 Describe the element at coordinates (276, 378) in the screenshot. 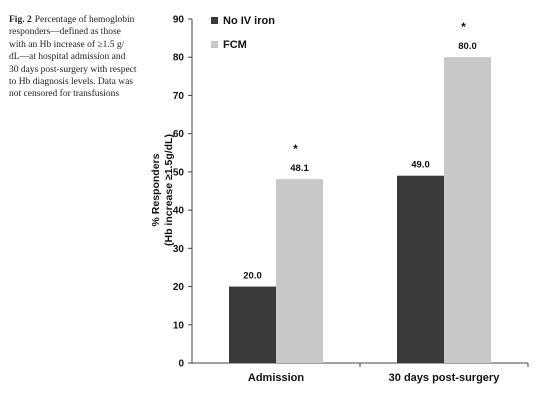

I see `x-category-label: Admission` at that location.